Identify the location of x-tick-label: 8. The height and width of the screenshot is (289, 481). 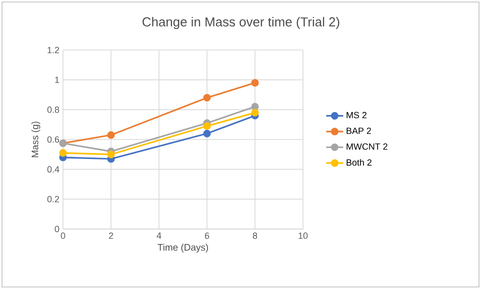
(255, 235).